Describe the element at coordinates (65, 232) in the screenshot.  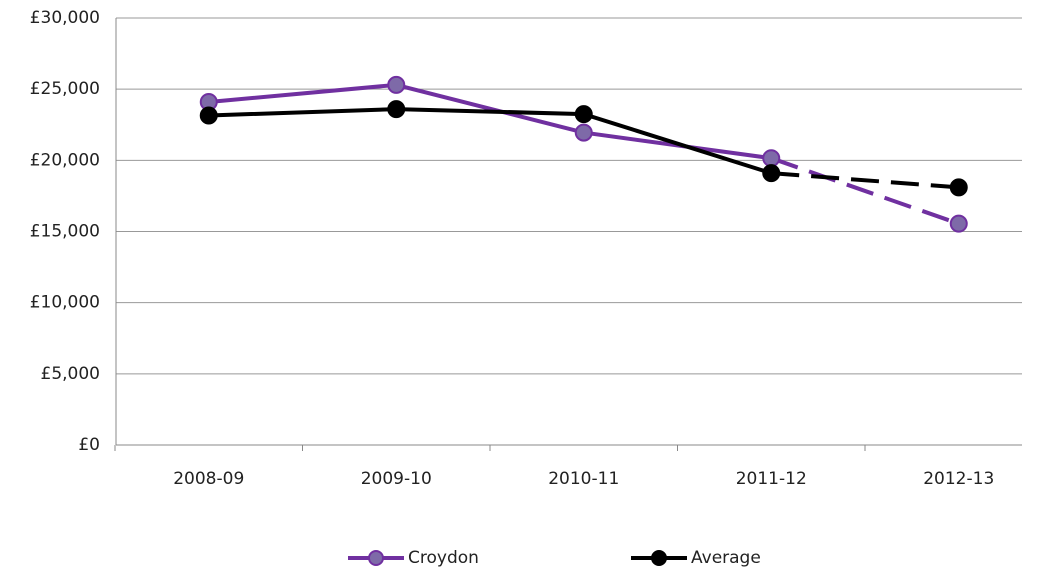
I see `y-tick-label: £15,000` at that location.